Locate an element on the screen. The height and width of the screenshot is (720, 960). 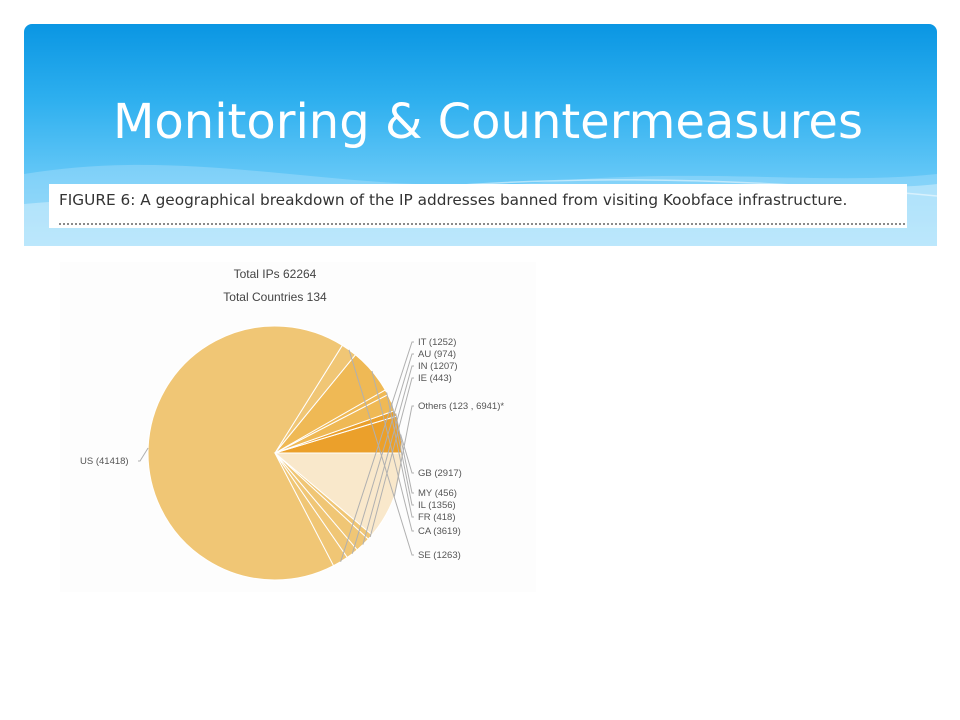
pie-leader-ie is located at coordinates (391, 457).